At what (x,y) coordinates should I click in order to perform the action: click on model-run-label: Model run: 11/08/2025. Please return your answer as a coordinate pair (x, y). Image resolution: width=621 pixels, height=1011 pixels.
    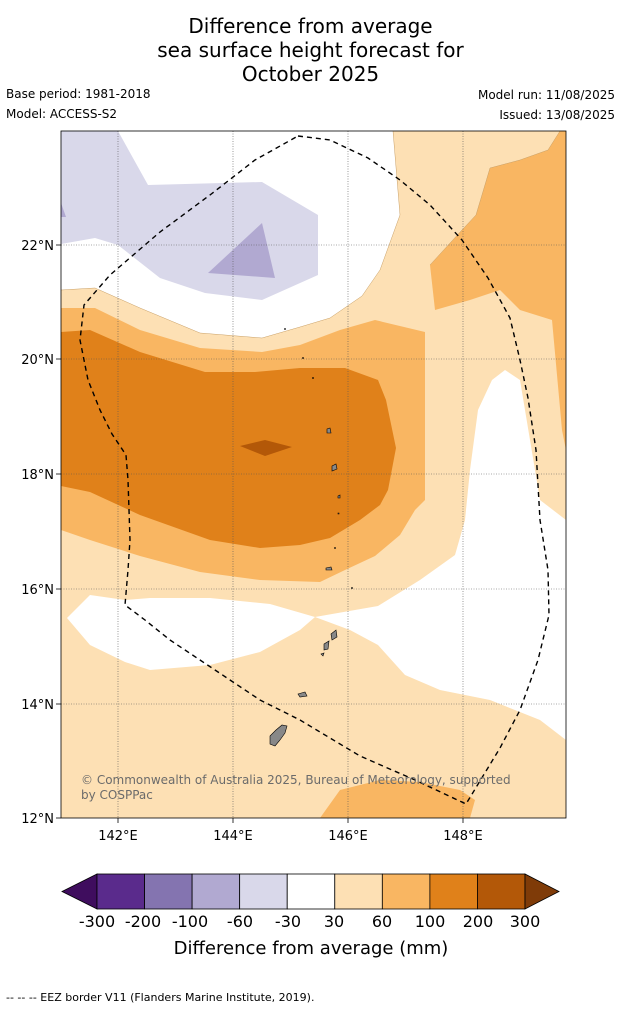
    Looking at the image, I should click on (546, 95).